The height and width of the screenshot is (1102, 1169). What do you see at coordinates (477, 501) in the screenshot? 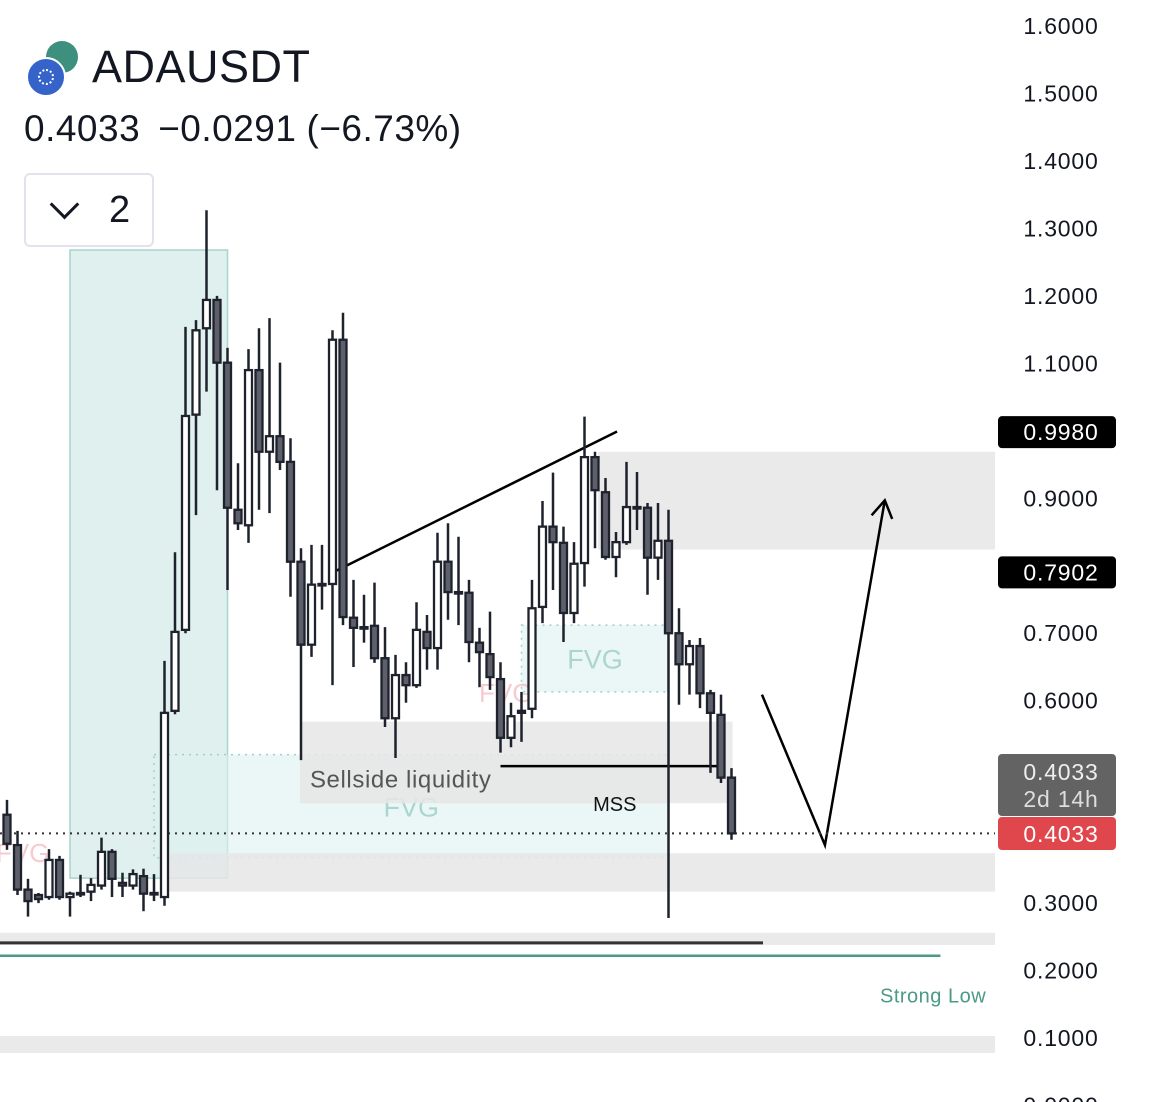
I see `trendline` at bounding box center [477, 501].